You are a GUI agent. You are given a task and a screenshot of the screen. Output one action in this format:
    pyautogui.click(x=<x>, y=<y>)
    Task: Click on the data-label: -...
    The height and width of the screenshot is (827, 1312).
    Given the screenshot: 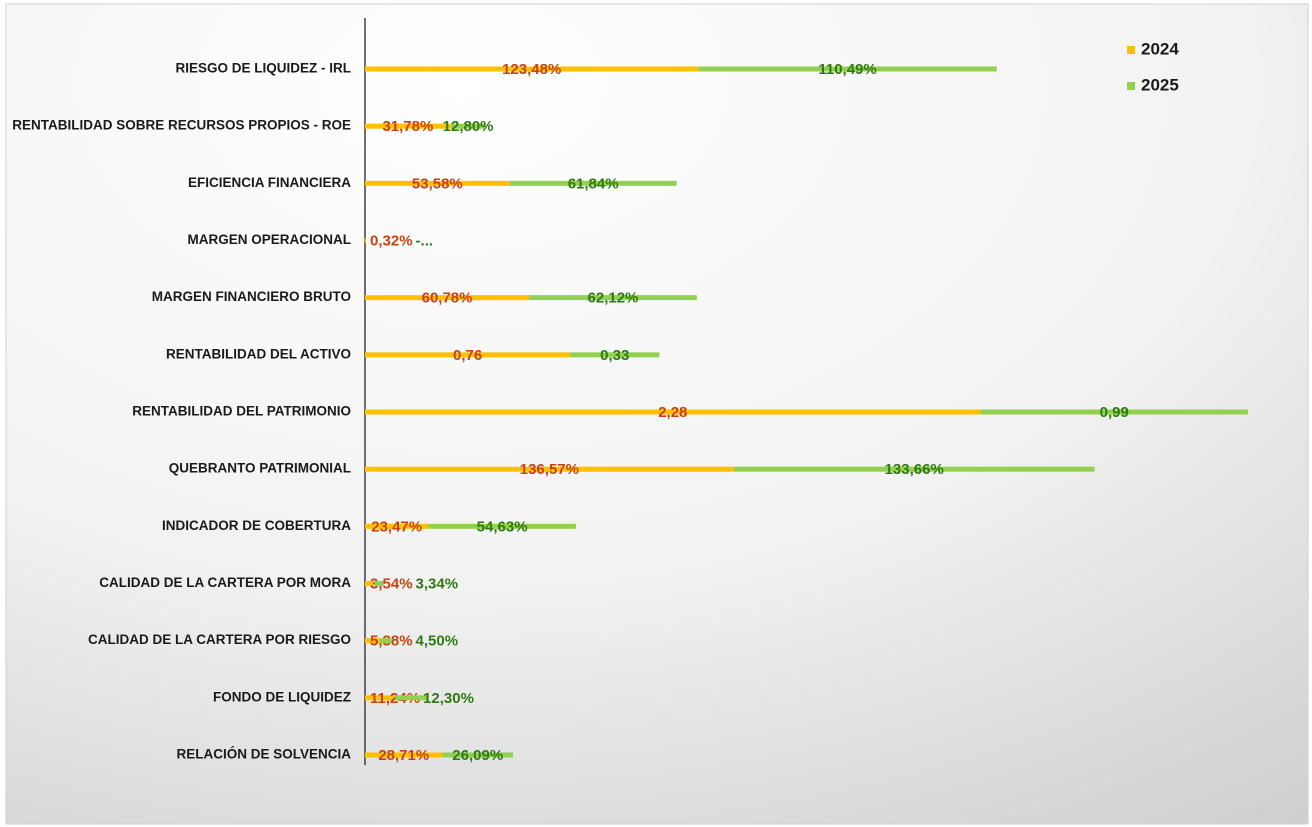 What is the action you would take?
    pyautogui.click(x=425, y=240)
    